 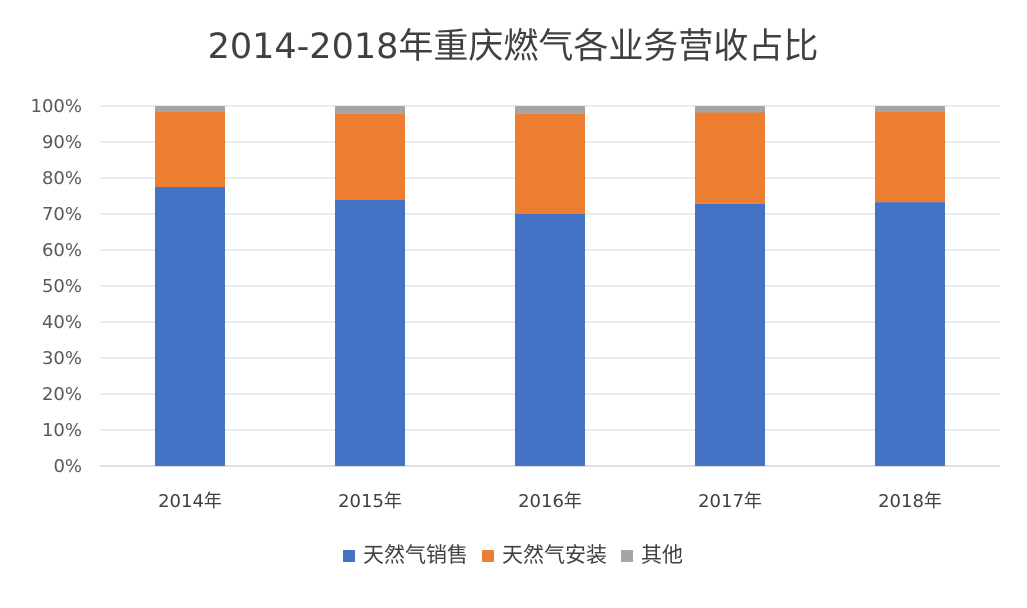 What do you see at coordinates (62, 286) in the screenshot?
I see `y-tick-label: 50%` at bounding box center [62, 286].